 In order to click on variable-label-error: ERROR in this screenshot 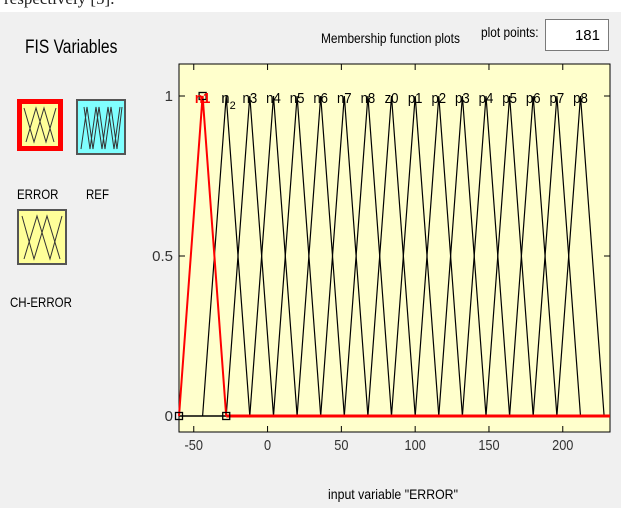, I will do `click(38, 194)`.